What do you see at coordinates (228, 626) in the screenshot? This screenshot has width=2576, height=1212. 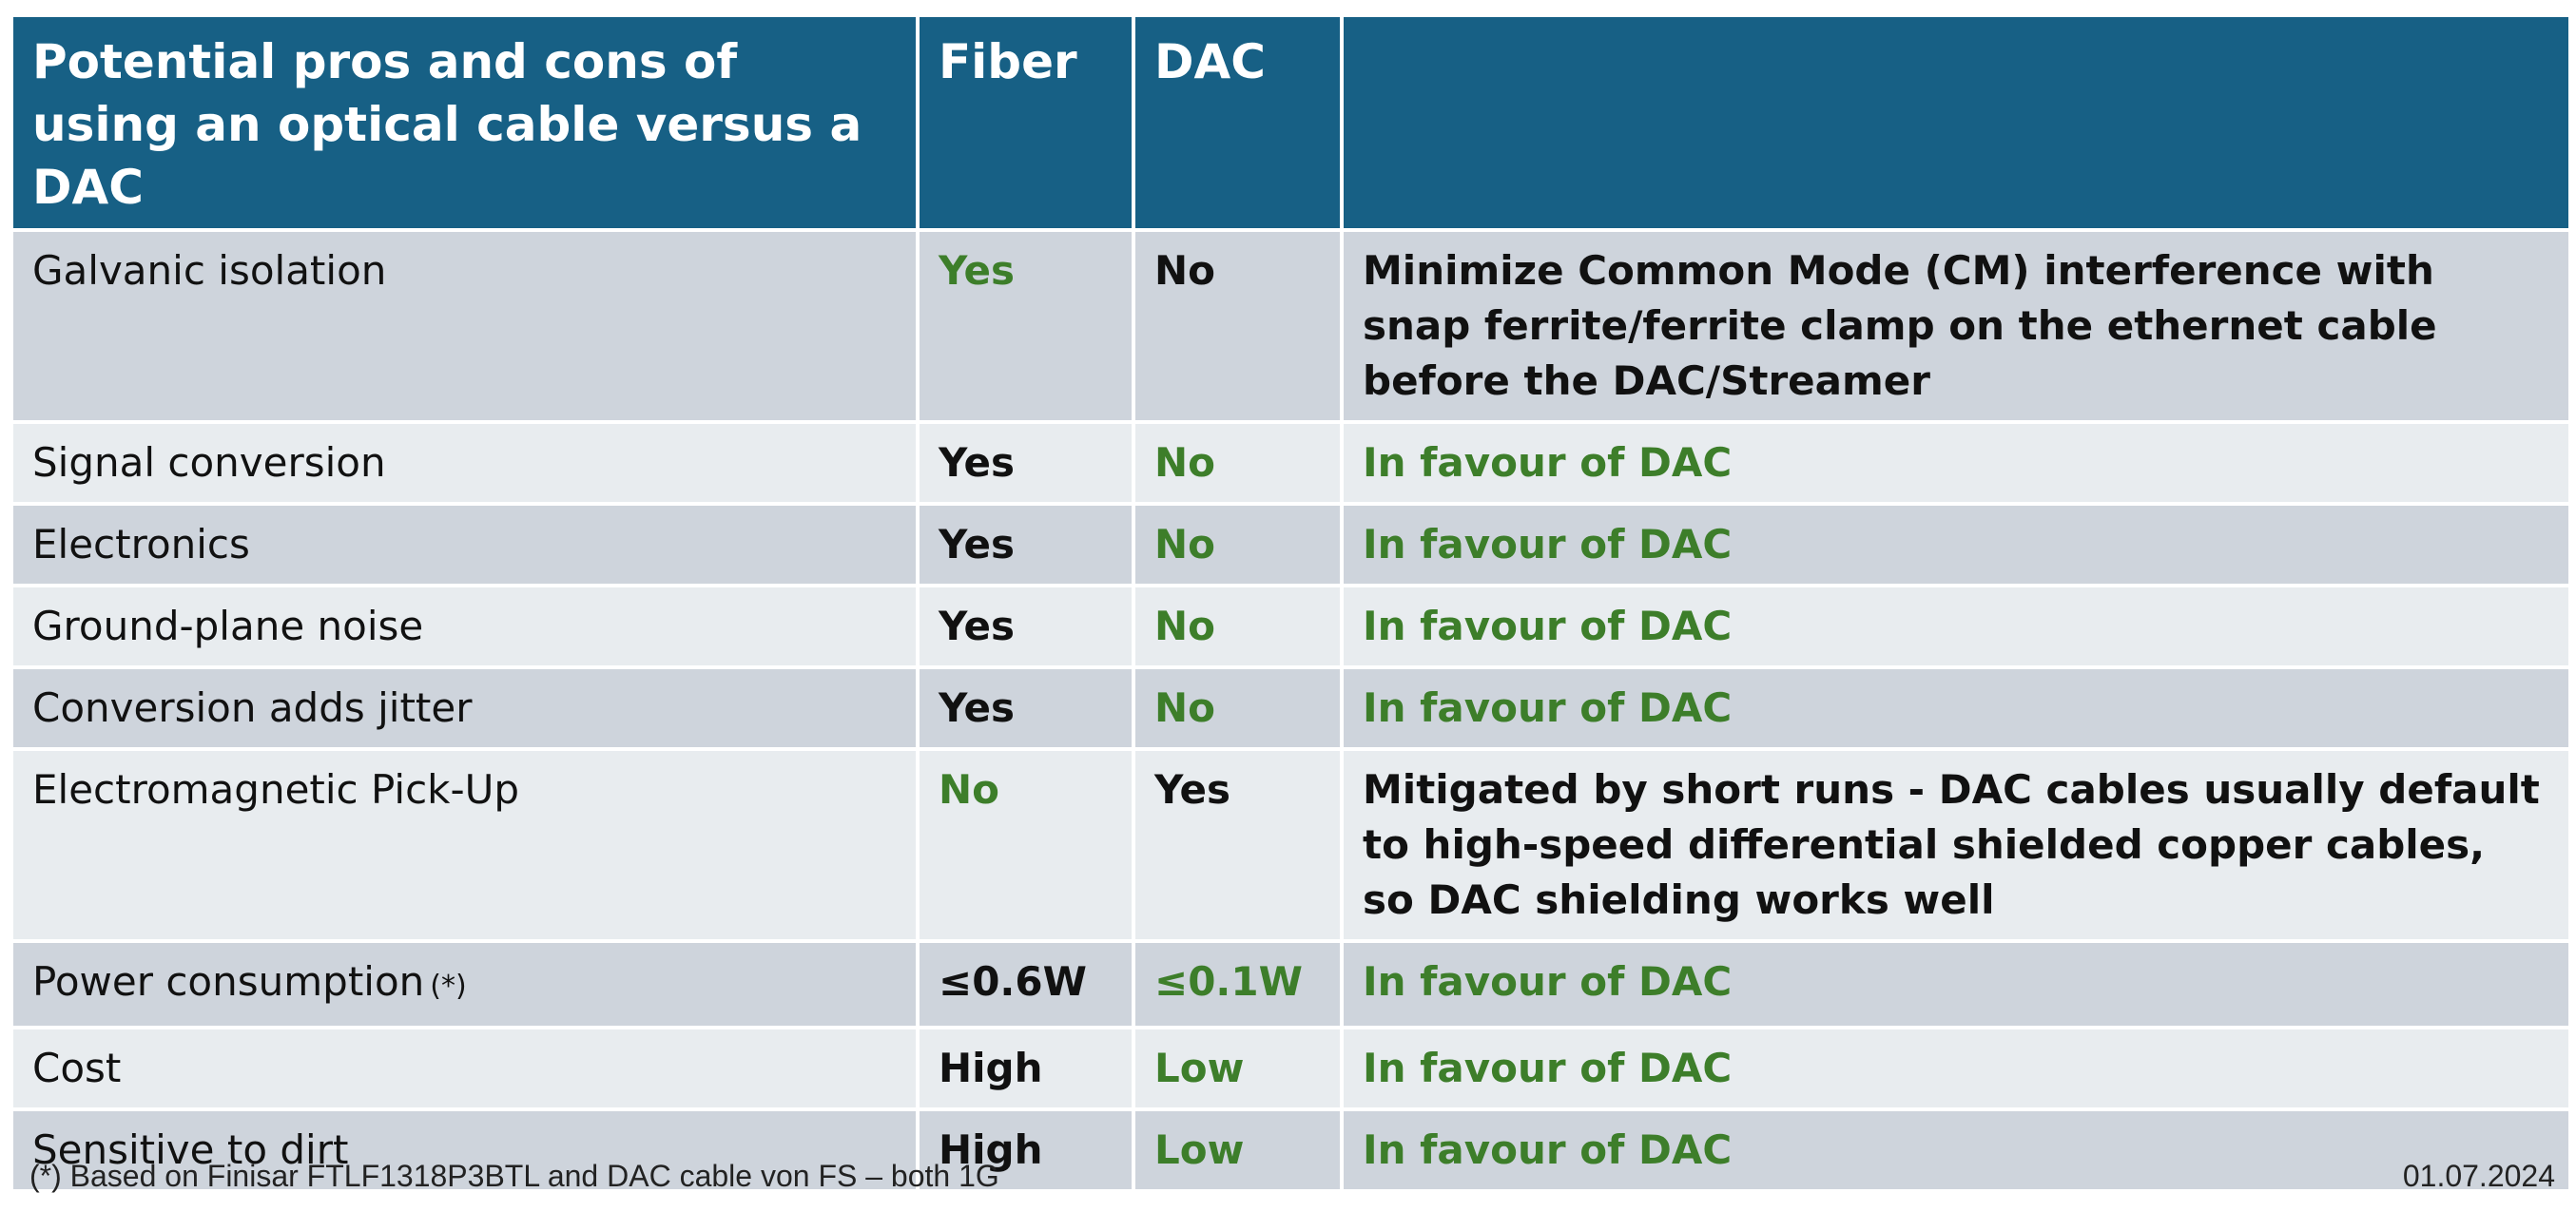 I see `feature-label: Ground-plane noise` at bounding box center [228, 626].